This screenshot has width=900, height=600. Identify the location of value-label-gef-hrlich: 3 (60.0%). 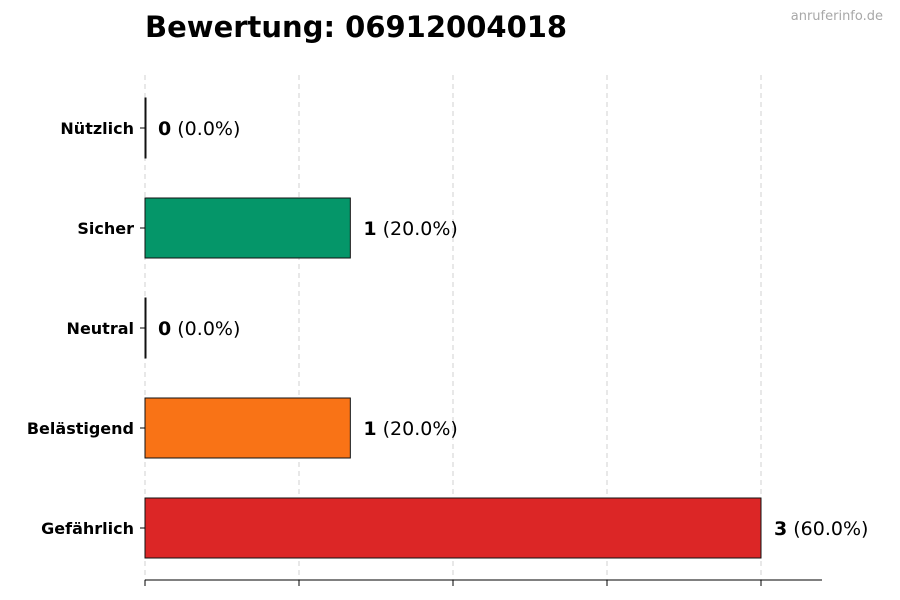
(821, 529).